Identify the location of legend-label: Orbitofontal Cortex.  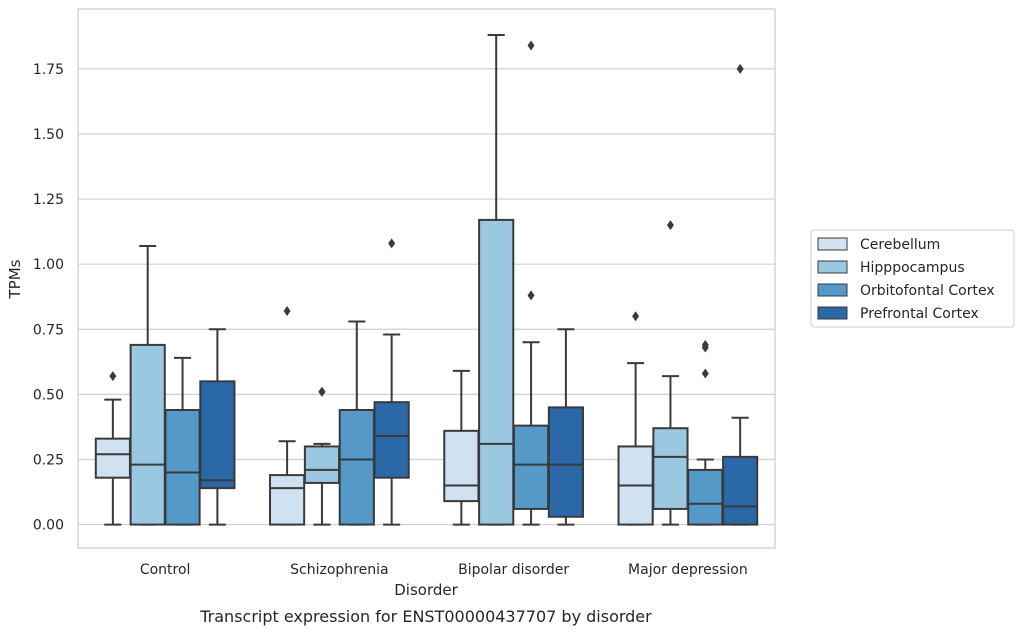
(927, 291).